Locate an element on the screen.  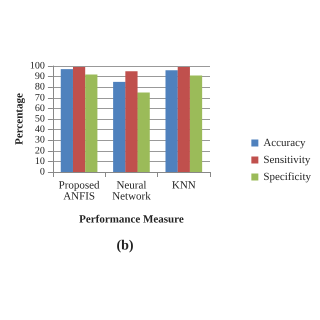
legend-label: Accuracy is located at coordinates (284, 143).